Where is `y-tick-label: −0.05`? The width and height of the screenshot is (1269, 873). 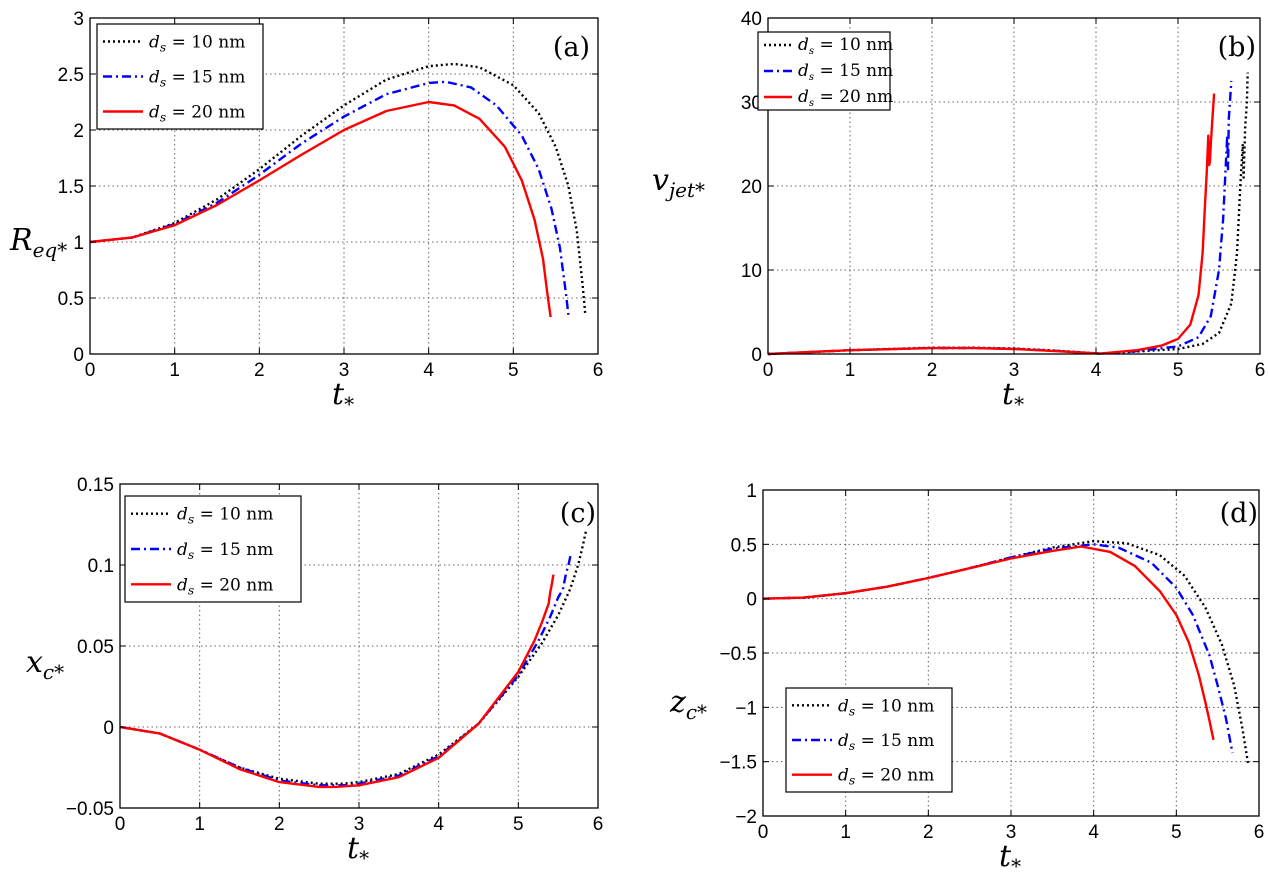
y-tick-label: −0.05 is located at coordinates (90, 809).